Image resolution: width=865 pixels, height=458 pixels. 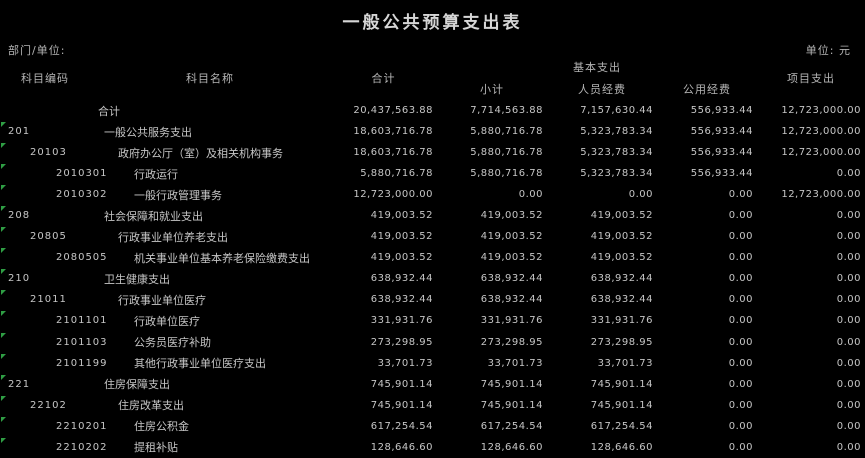 I want to click on subject-code-cell: 201, so click(x=45, y=131).